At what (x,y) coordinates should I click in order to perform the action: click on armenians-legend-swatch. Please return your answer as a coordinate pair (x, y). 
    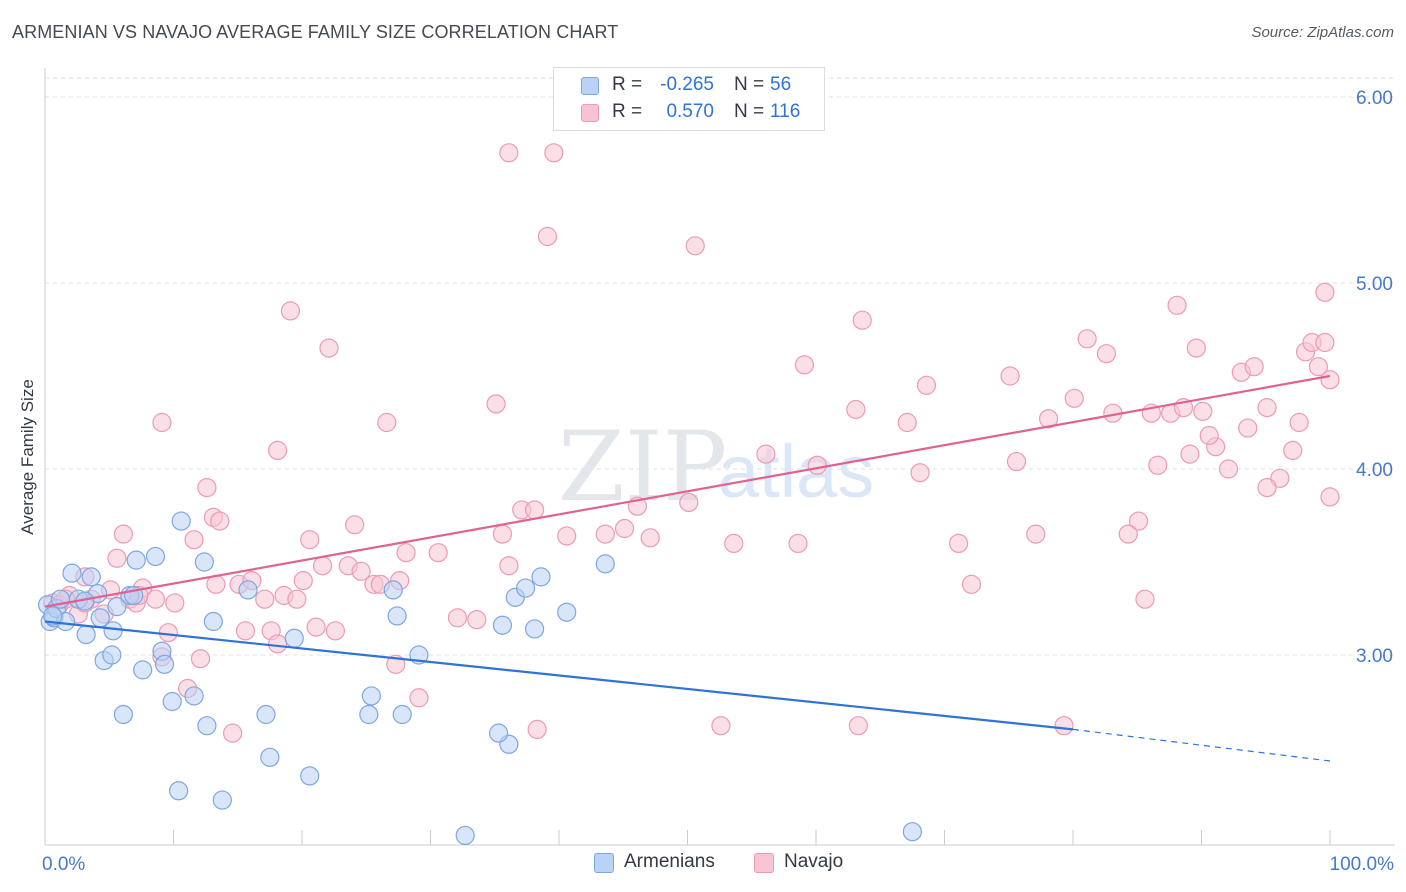
    Looking at the image, I should click on (604, 863).